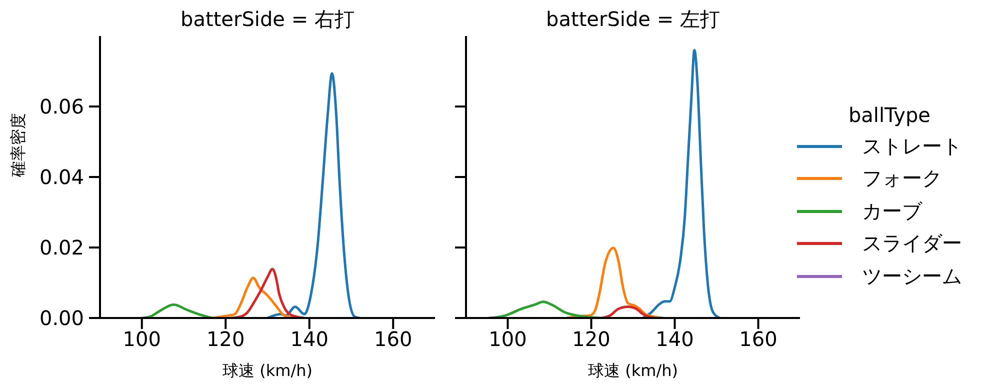 The height and width of the screenshot is (391, 995). Describe the element at coordinates (267, 19) in the screenshot. I see `chart-title: batterSide = 右打` at that location.